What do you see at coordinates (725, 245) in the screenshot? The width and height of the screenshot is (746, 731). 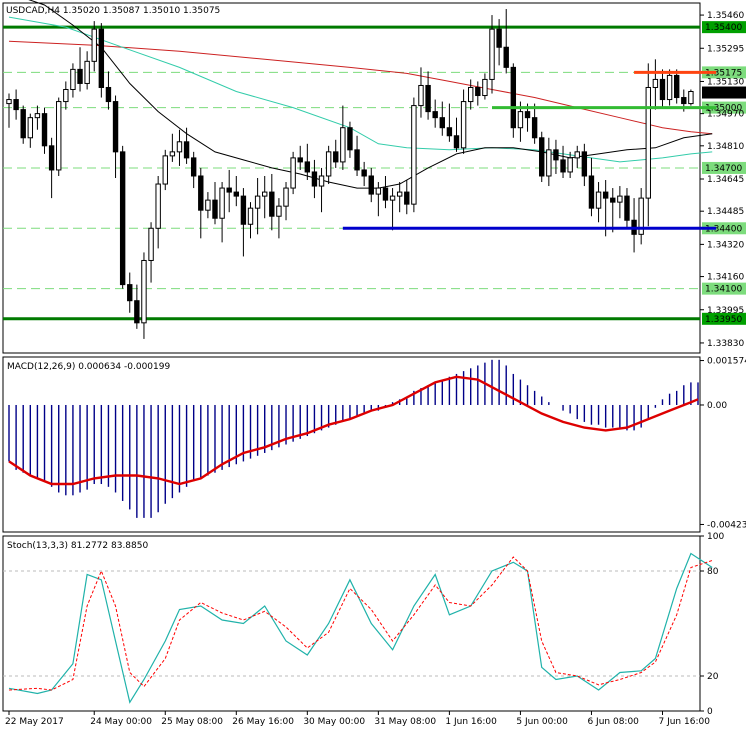 I see `price-tick-label: 1.34320` at bounding box center [725, 245].